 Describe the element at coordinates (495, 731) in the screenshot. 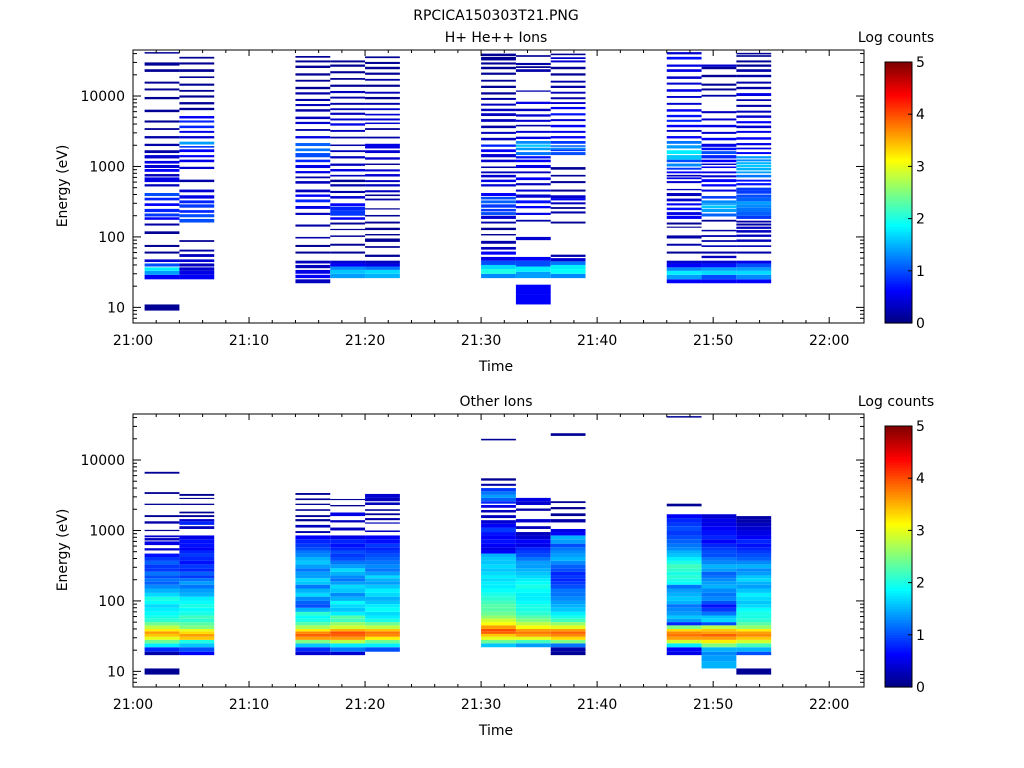

I see `x-axis-label: Time` at that location.